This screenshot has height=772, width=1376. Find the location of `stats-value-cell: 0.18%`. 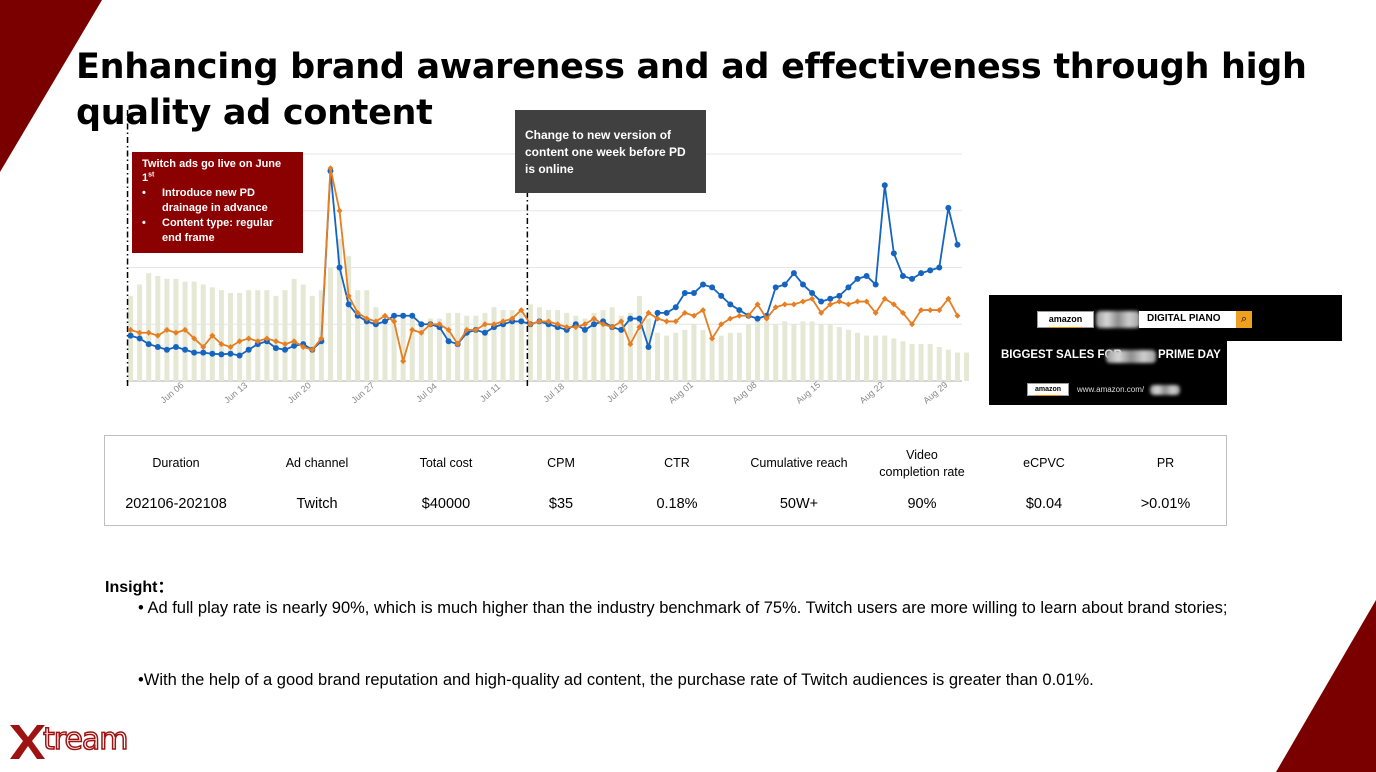

stats-value-cell: 0.18% is located at coordinates (677, 504).